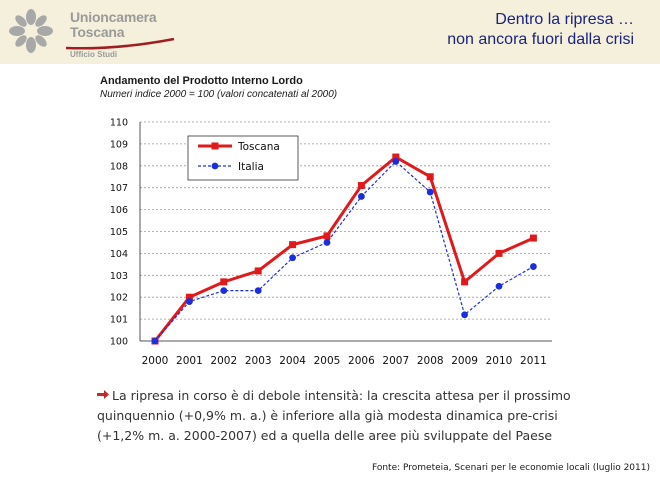 The width and height of the screenshot is (660, 480). What do you see at coordinates (251, 167) in the screenshot?
I see `legend-label: Italia` at bounding box center [251, 167].